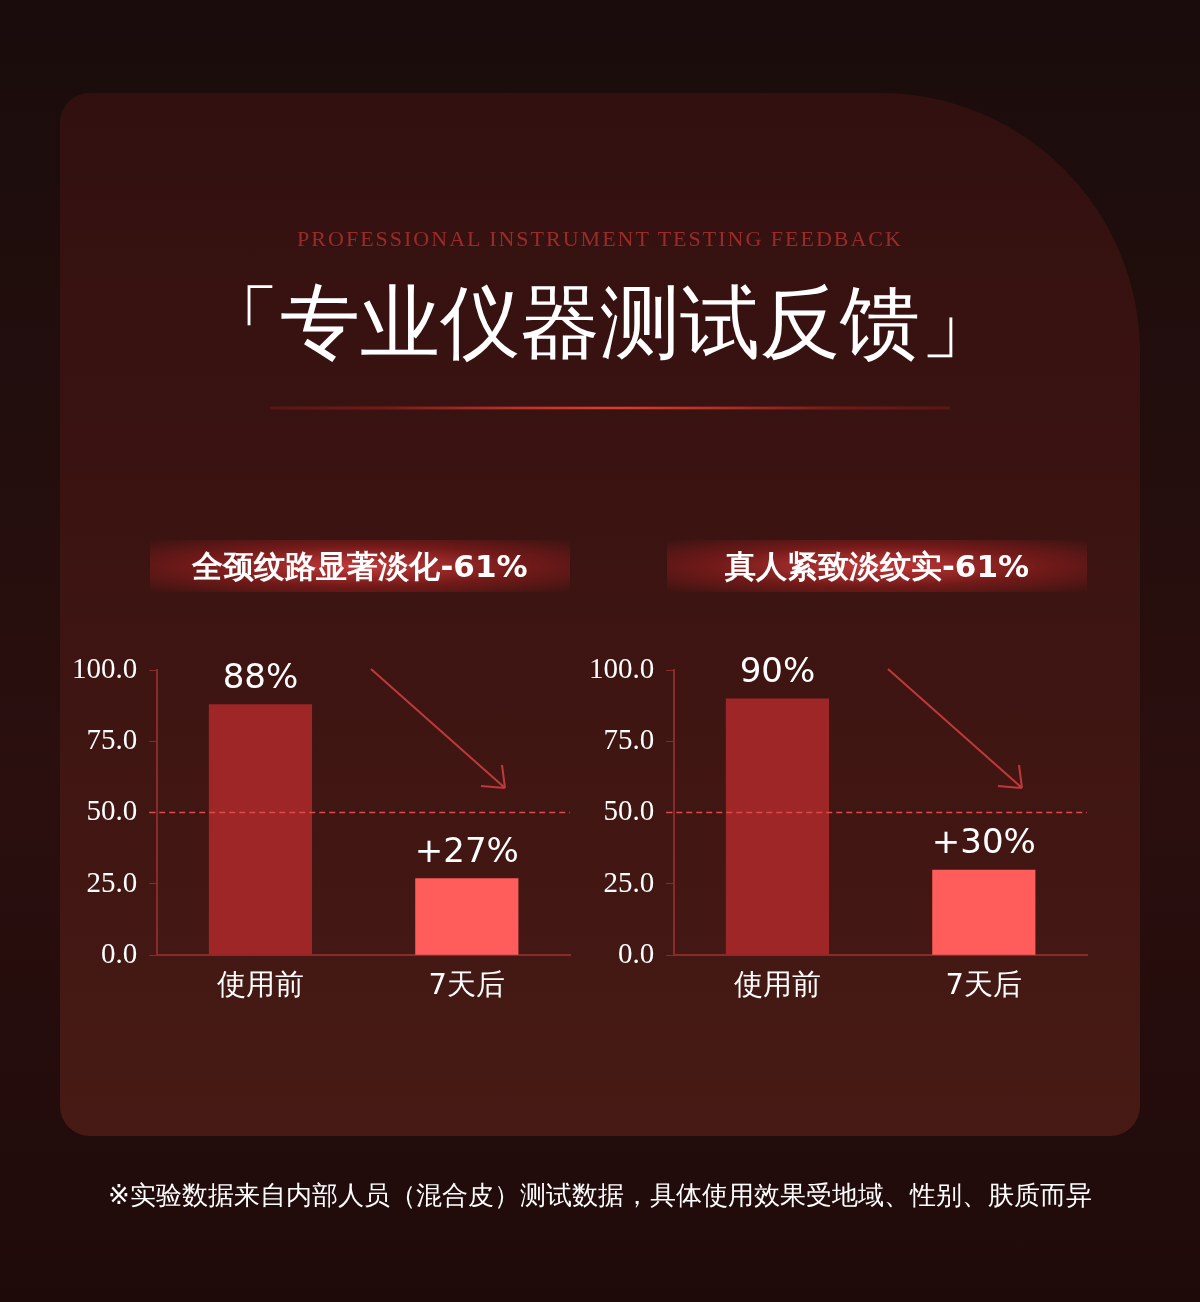 Image resolution: width=1200 pixels, height=1302 pixels. I want to click on data-label: +27%, so click(466, 850).